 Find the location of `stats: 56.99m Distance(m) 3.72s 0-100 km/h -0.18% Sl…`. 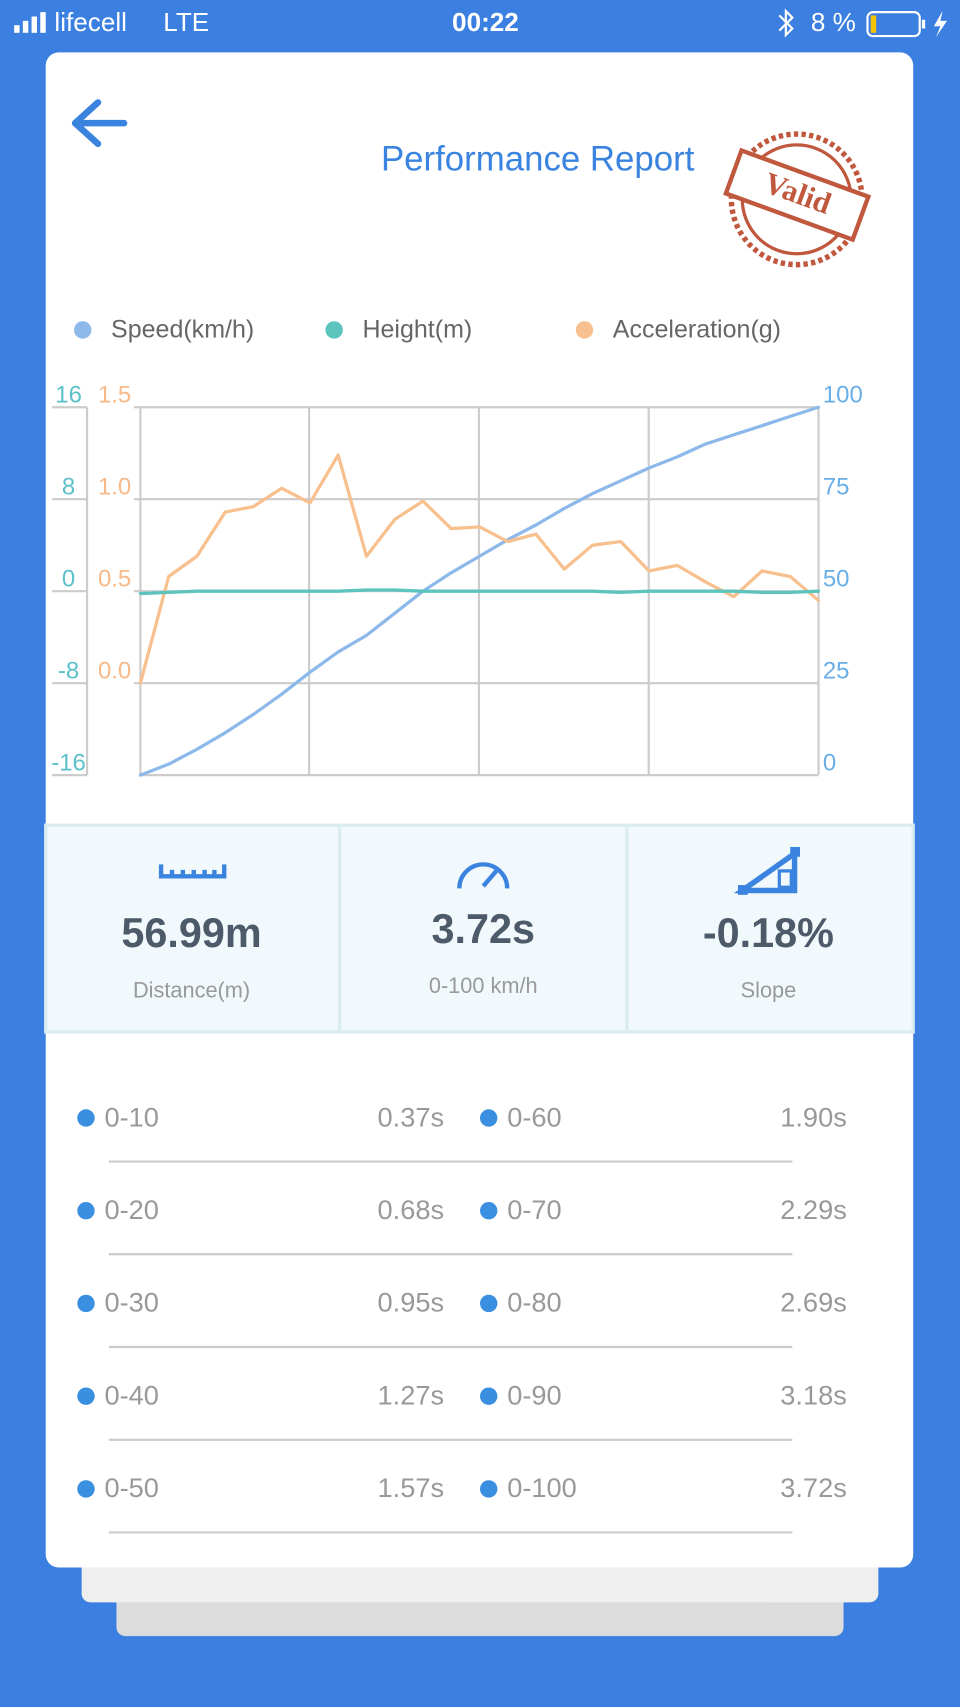

stats: 56.99m Distance(m) 3.72s 0-100 km/h -0.18% Sl… is located at coordinates (477, 954).